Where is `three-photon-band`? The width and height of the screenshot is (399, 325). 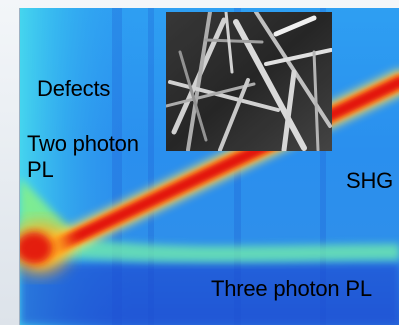
three-photon-band is located at coordinates (209, 245).